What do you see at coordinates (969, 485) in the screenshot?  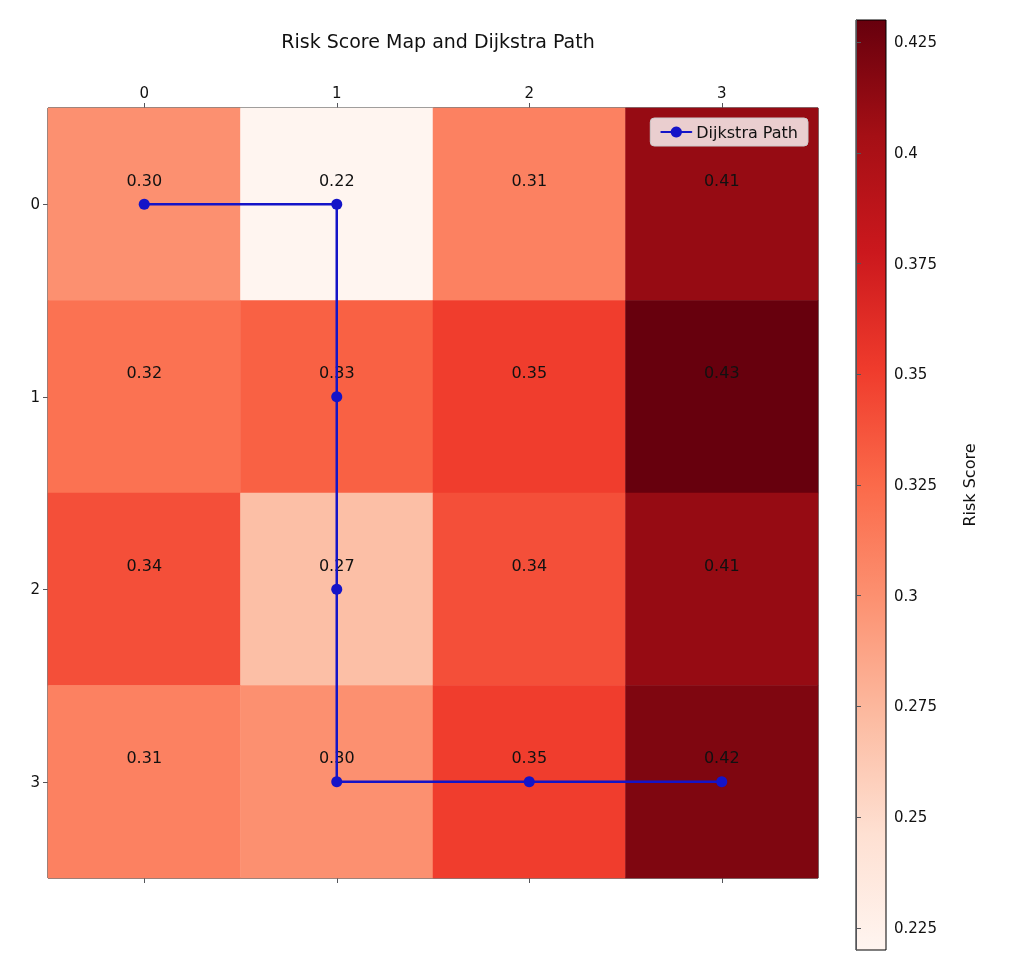 I see `color-bar-title: Risk Score` at bounding box center [969, 485].